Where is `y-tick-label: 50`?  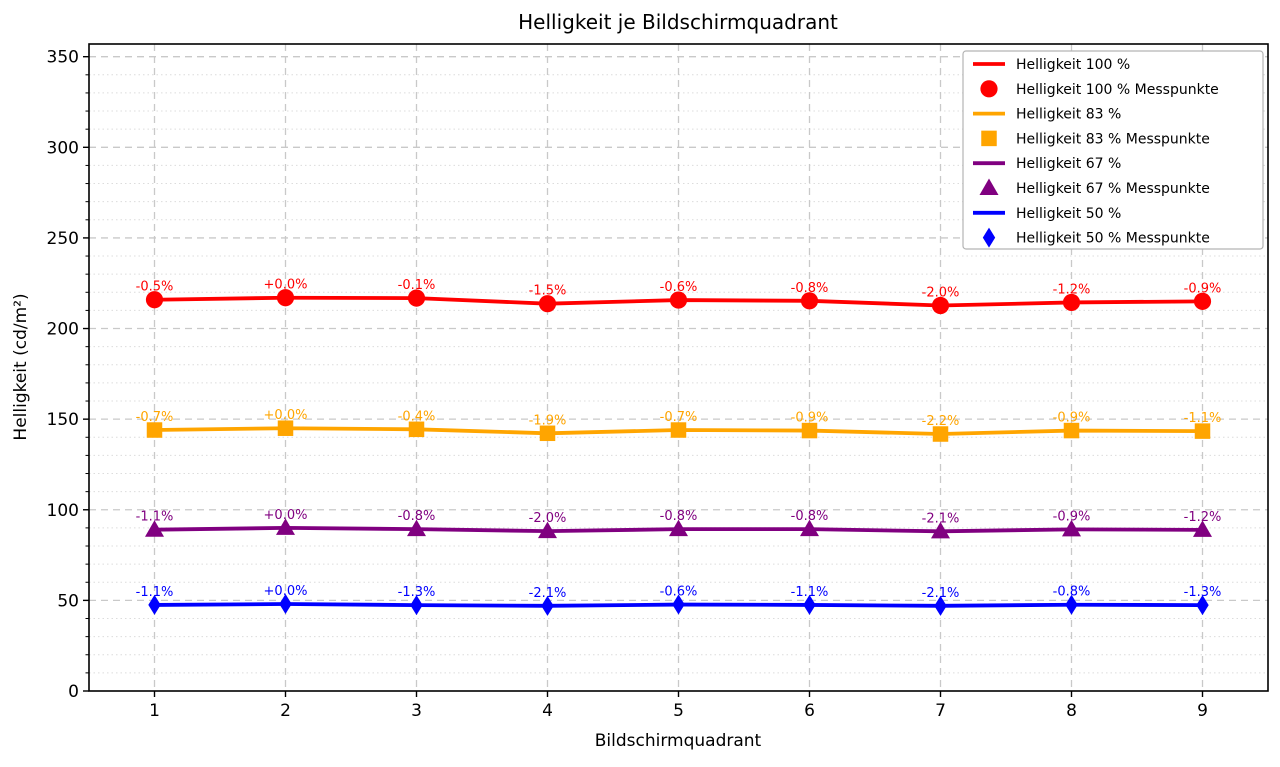 y-tick-label: 50 is located at coordinates (68, 601).